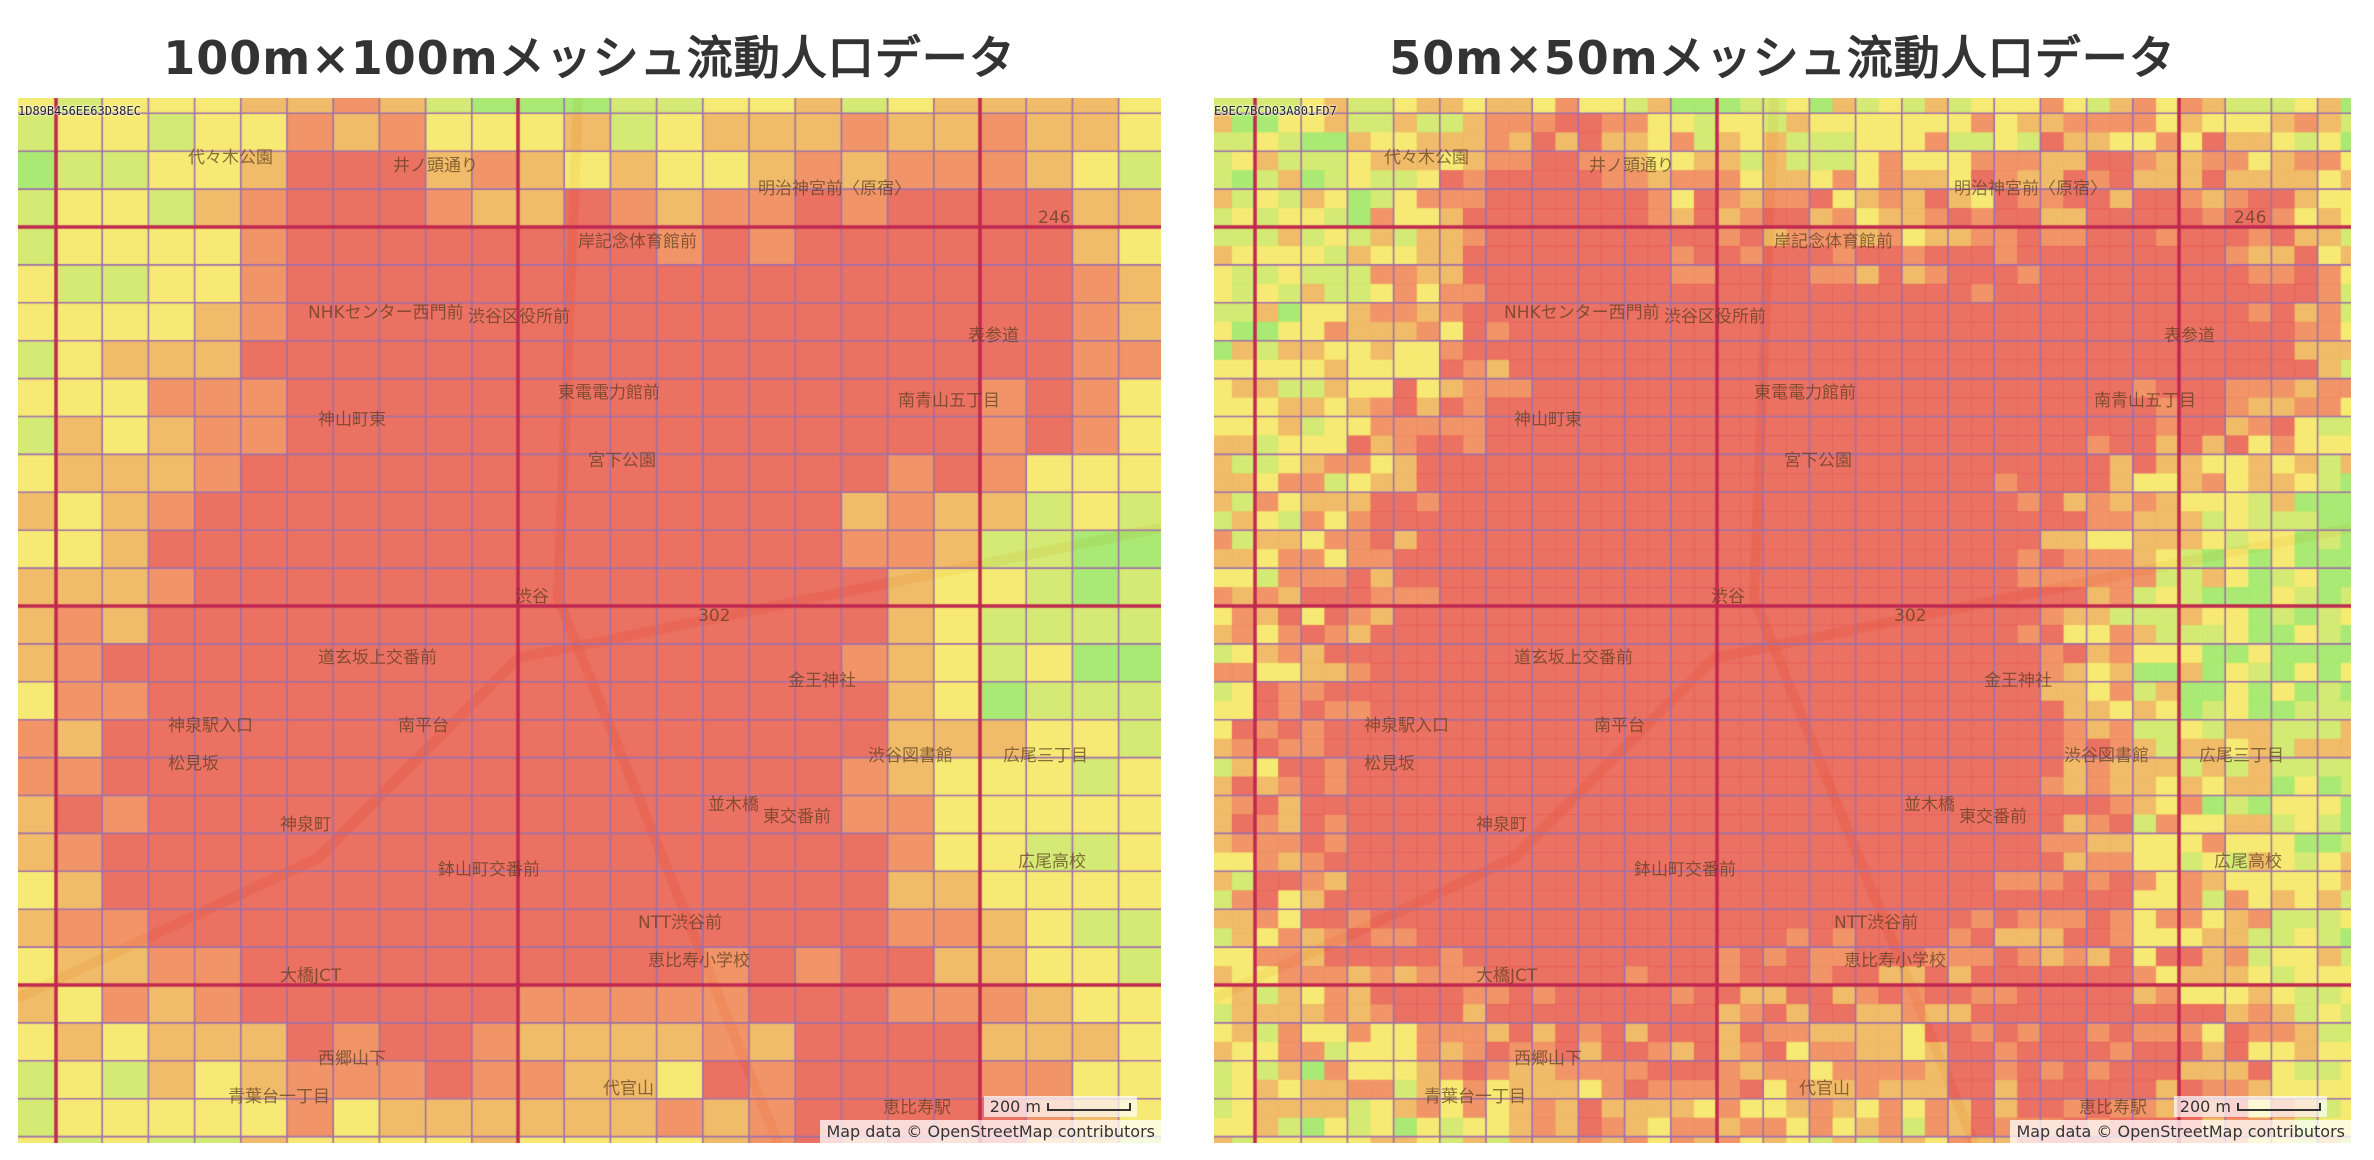 This screenshot has height=1160, width=2374. Describe the element at coordinates (1275, 111) in the screenshot. I see `mesh-id-label: E9EC7BCD03A801FD7` at that location.